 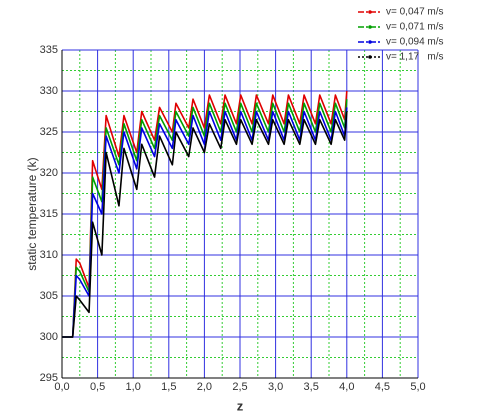 I want to click on y-tick-label: 310, so click(x=49, y=255).